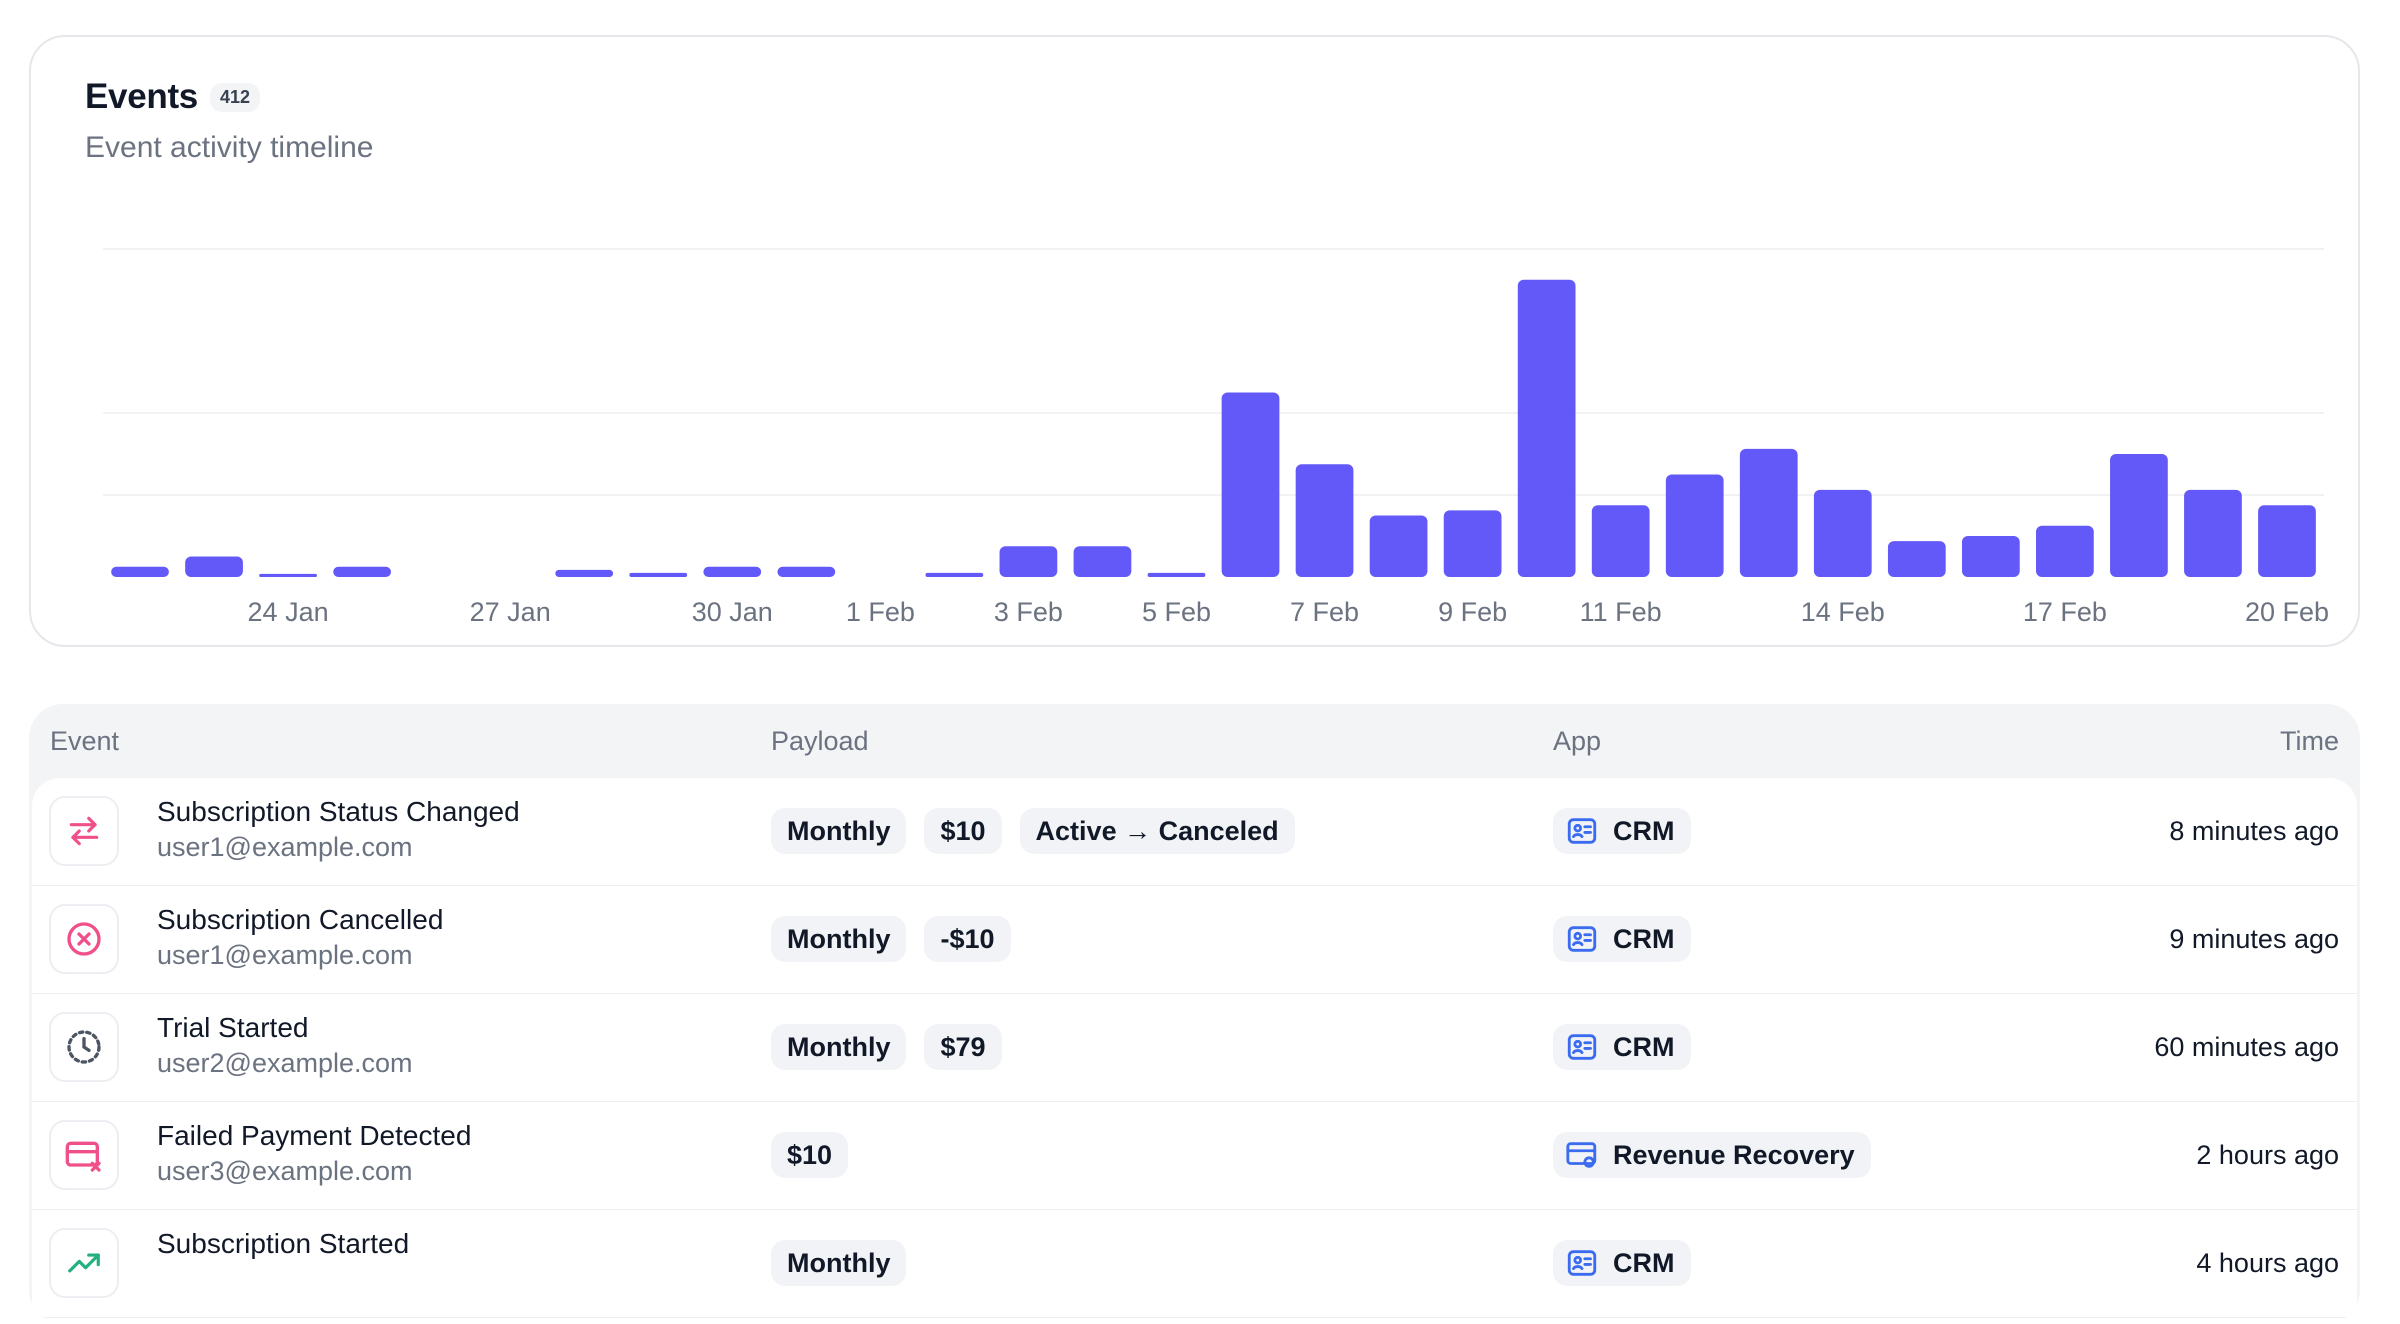 Image resolution: width=2400 pixels, height=1324 pixels. Describe the element at coordinates (967, 939) in the screenshot. I see `payload-chip: -$10` at that location.